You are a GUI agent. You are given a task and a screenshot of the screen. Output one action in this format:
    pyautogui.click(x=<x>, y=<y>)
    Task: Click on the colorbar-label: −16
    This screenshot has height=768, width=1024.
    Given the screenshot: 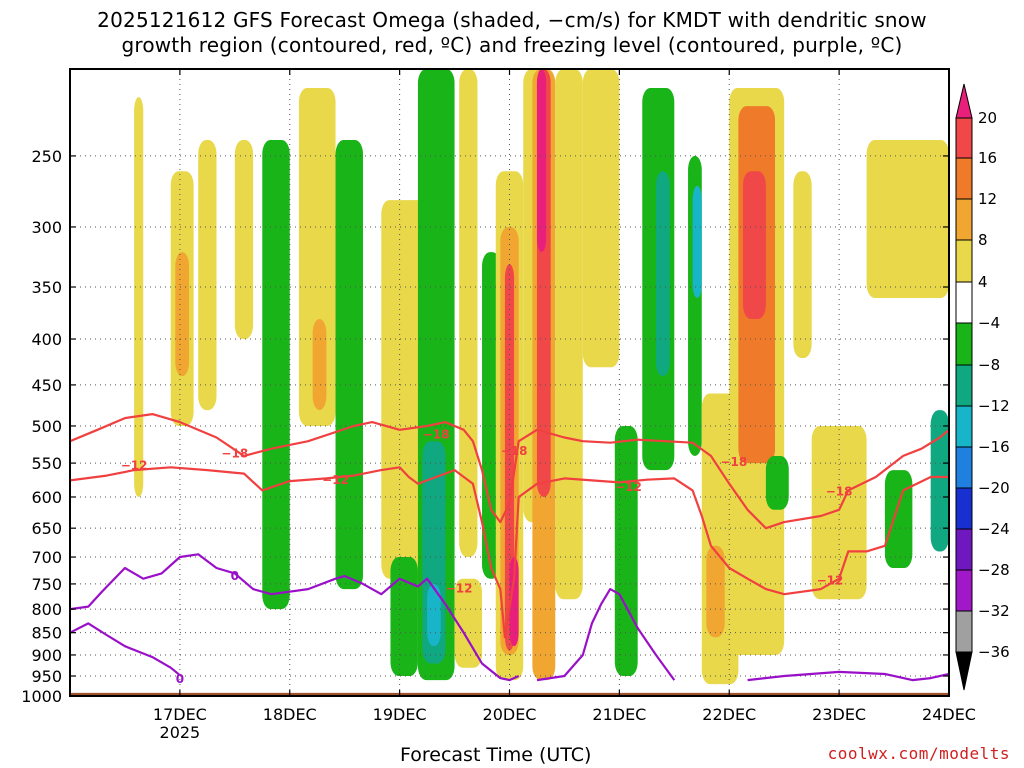 What is the action you would take?
    pyautogui.click(x=994, y=447)
    